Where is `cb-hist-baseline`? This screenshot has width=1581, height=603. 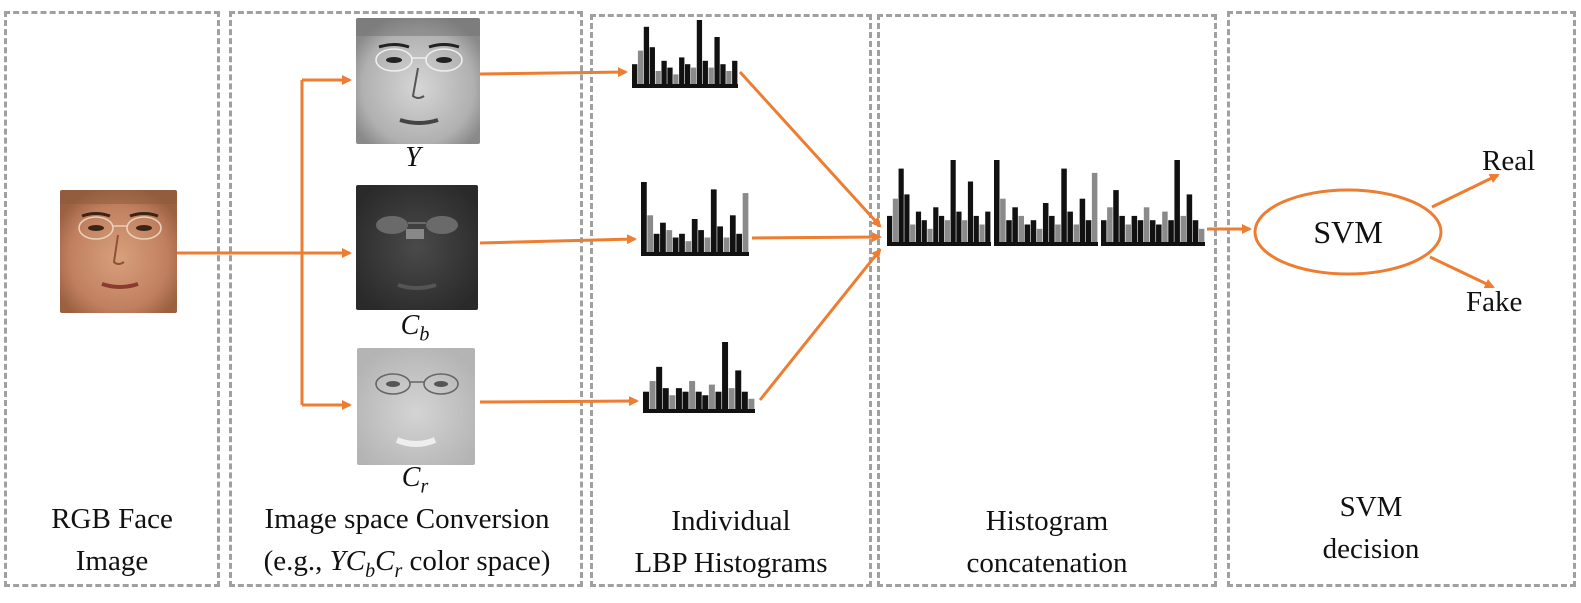
cb-hist-baseline is located at coordinates (695, 254).